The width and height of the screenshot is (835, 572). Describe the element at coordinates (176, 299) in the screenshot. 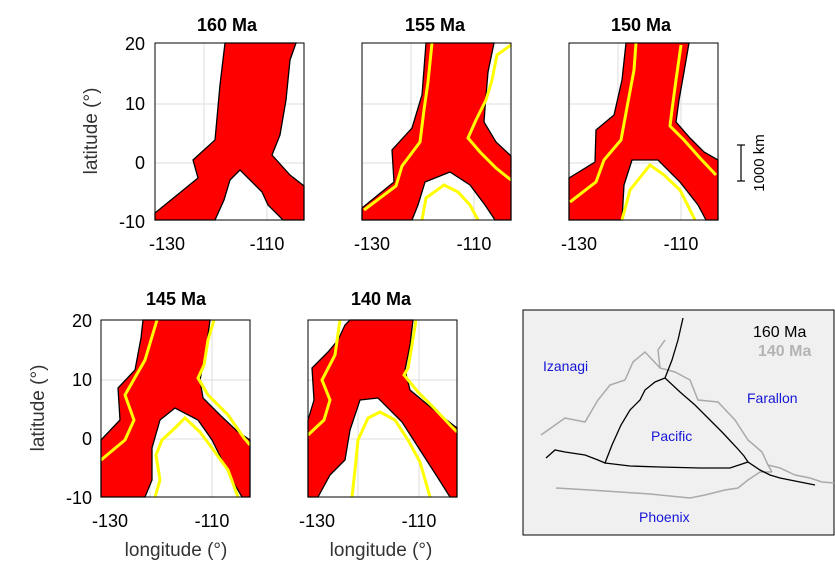

I see `panel-title-145ma: 145 Ma` at that location.